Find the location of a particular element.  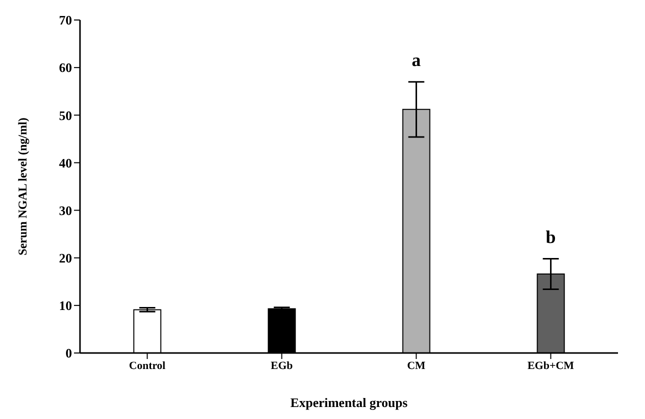

y-tick-label: 30 is located at coordinates (65, 210).